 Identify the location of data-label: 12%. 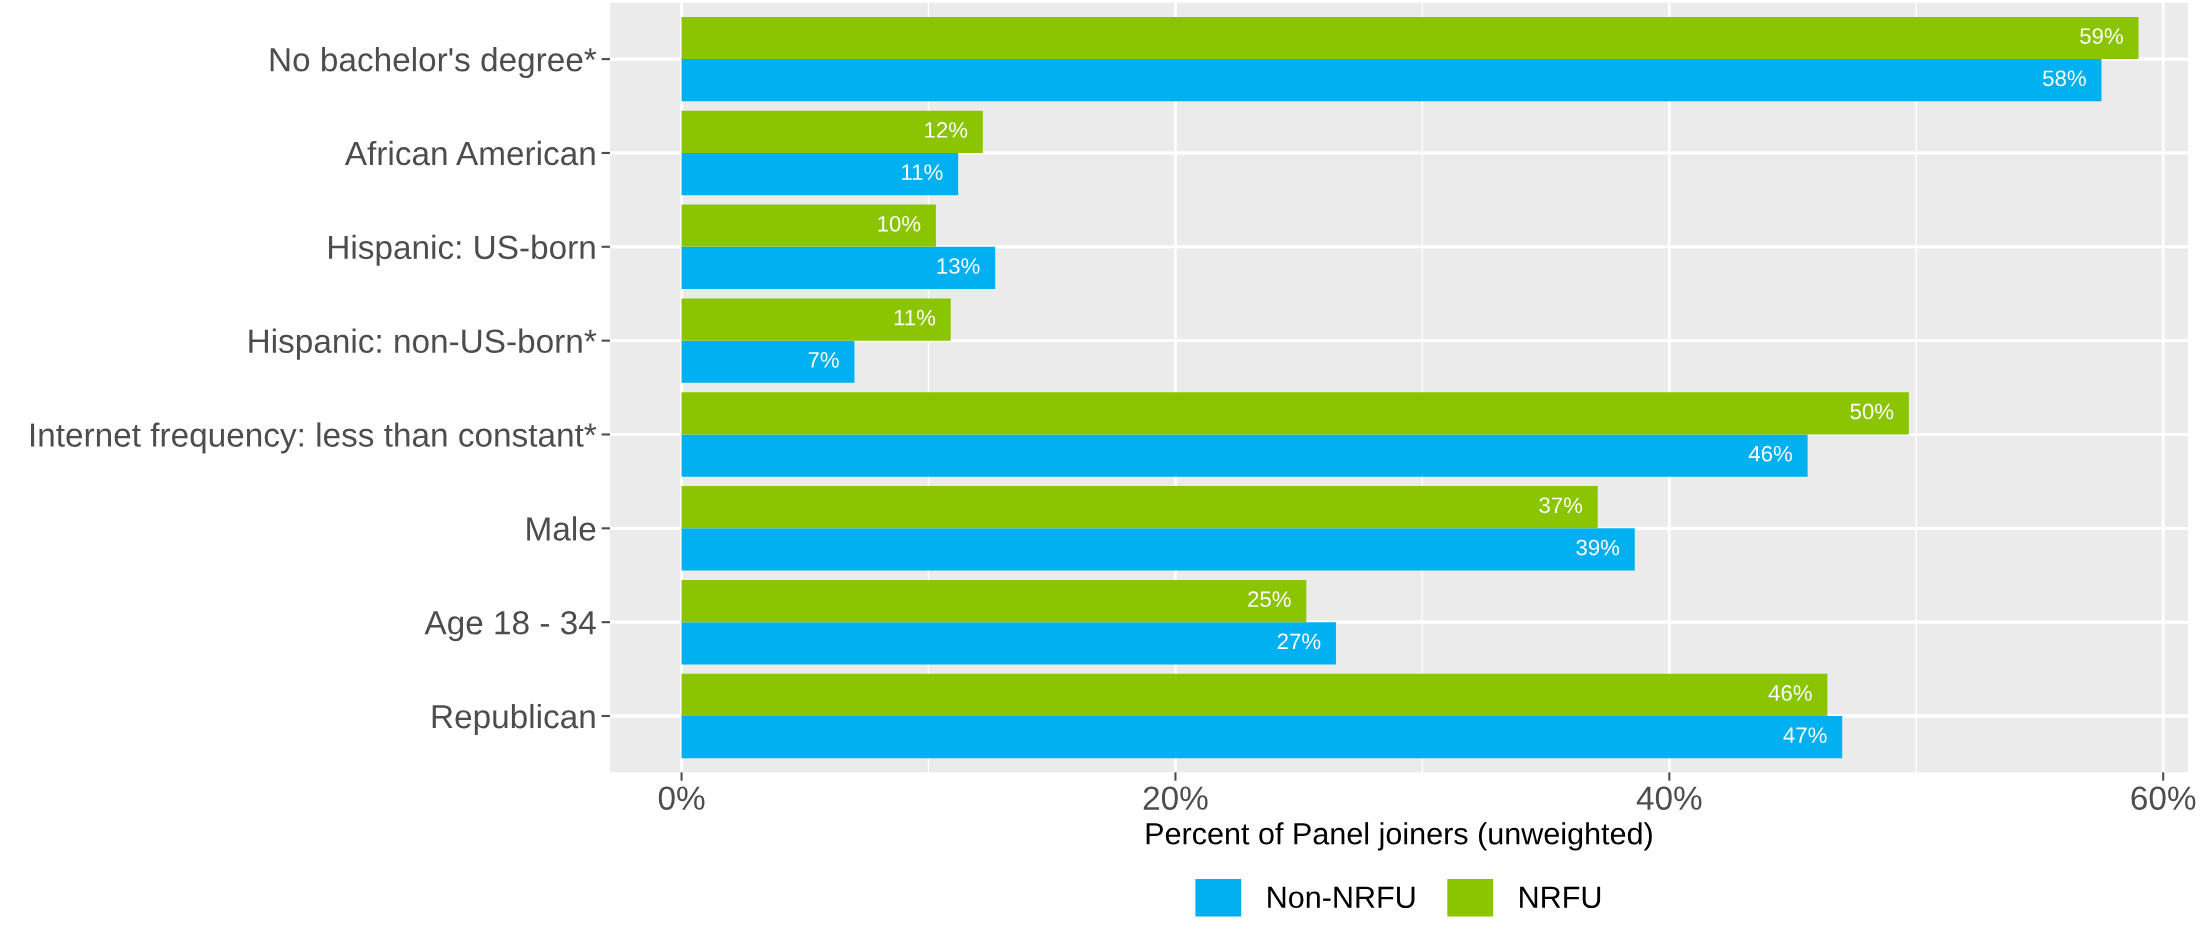
(946, 130).